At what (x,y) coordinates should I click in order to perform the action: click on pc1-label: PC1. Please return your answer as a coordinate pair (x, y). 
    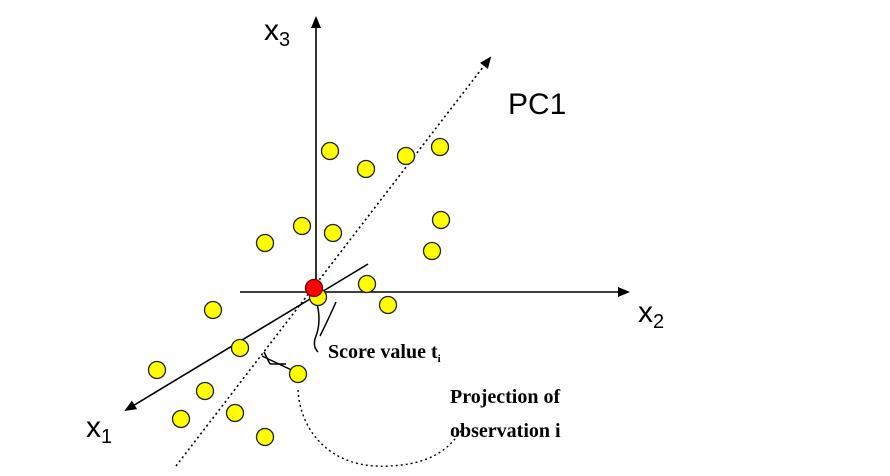
    Looking at the image, I should click on (537, 104).